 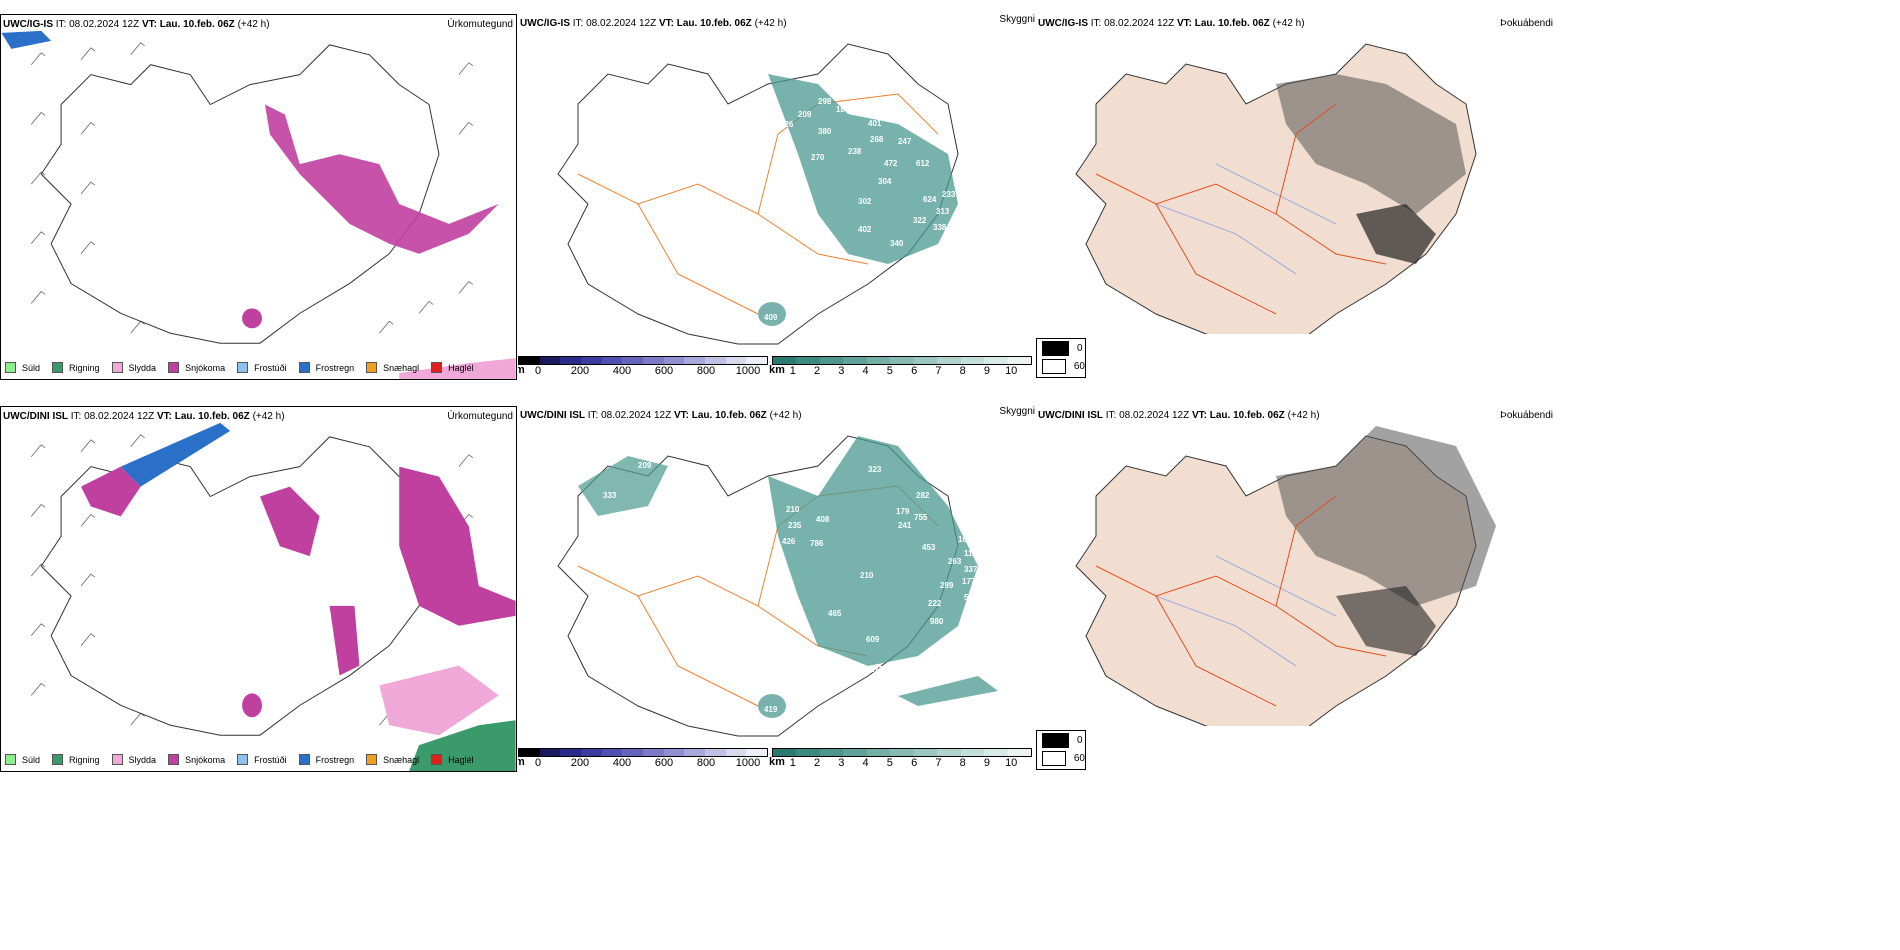 I want to click on visibility-label: 233, so click(x=949, y=194).